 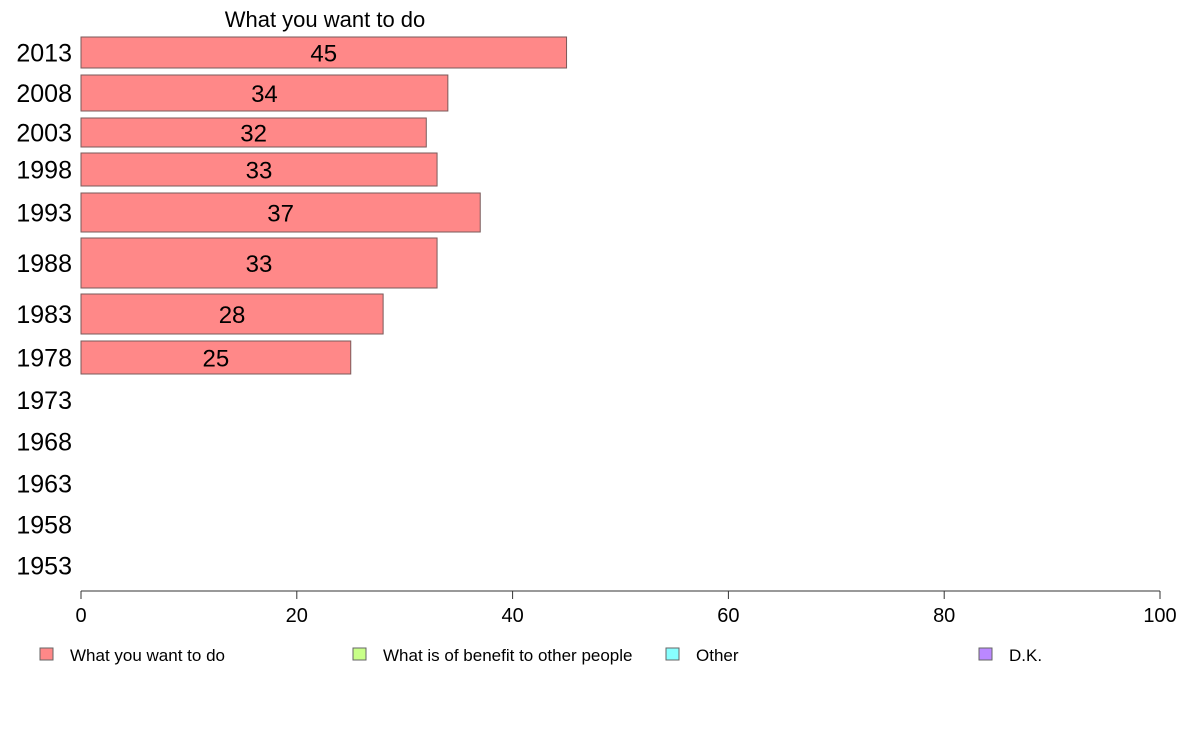 I want to click on legend-label: What you want to do, so click(x=147, y=655).